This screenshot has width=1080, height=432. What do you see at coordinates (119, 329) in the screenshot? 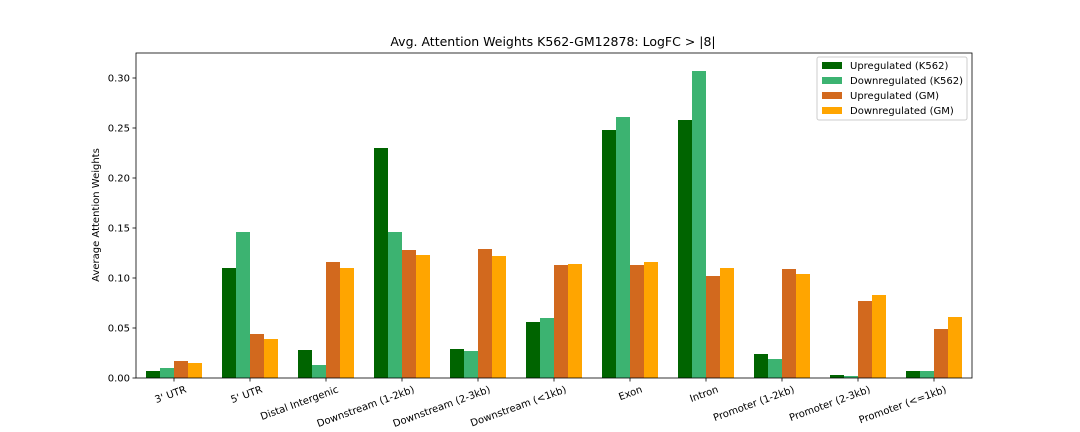
I see `y-tick-label: 0.05` at bounding box center [119, 329].